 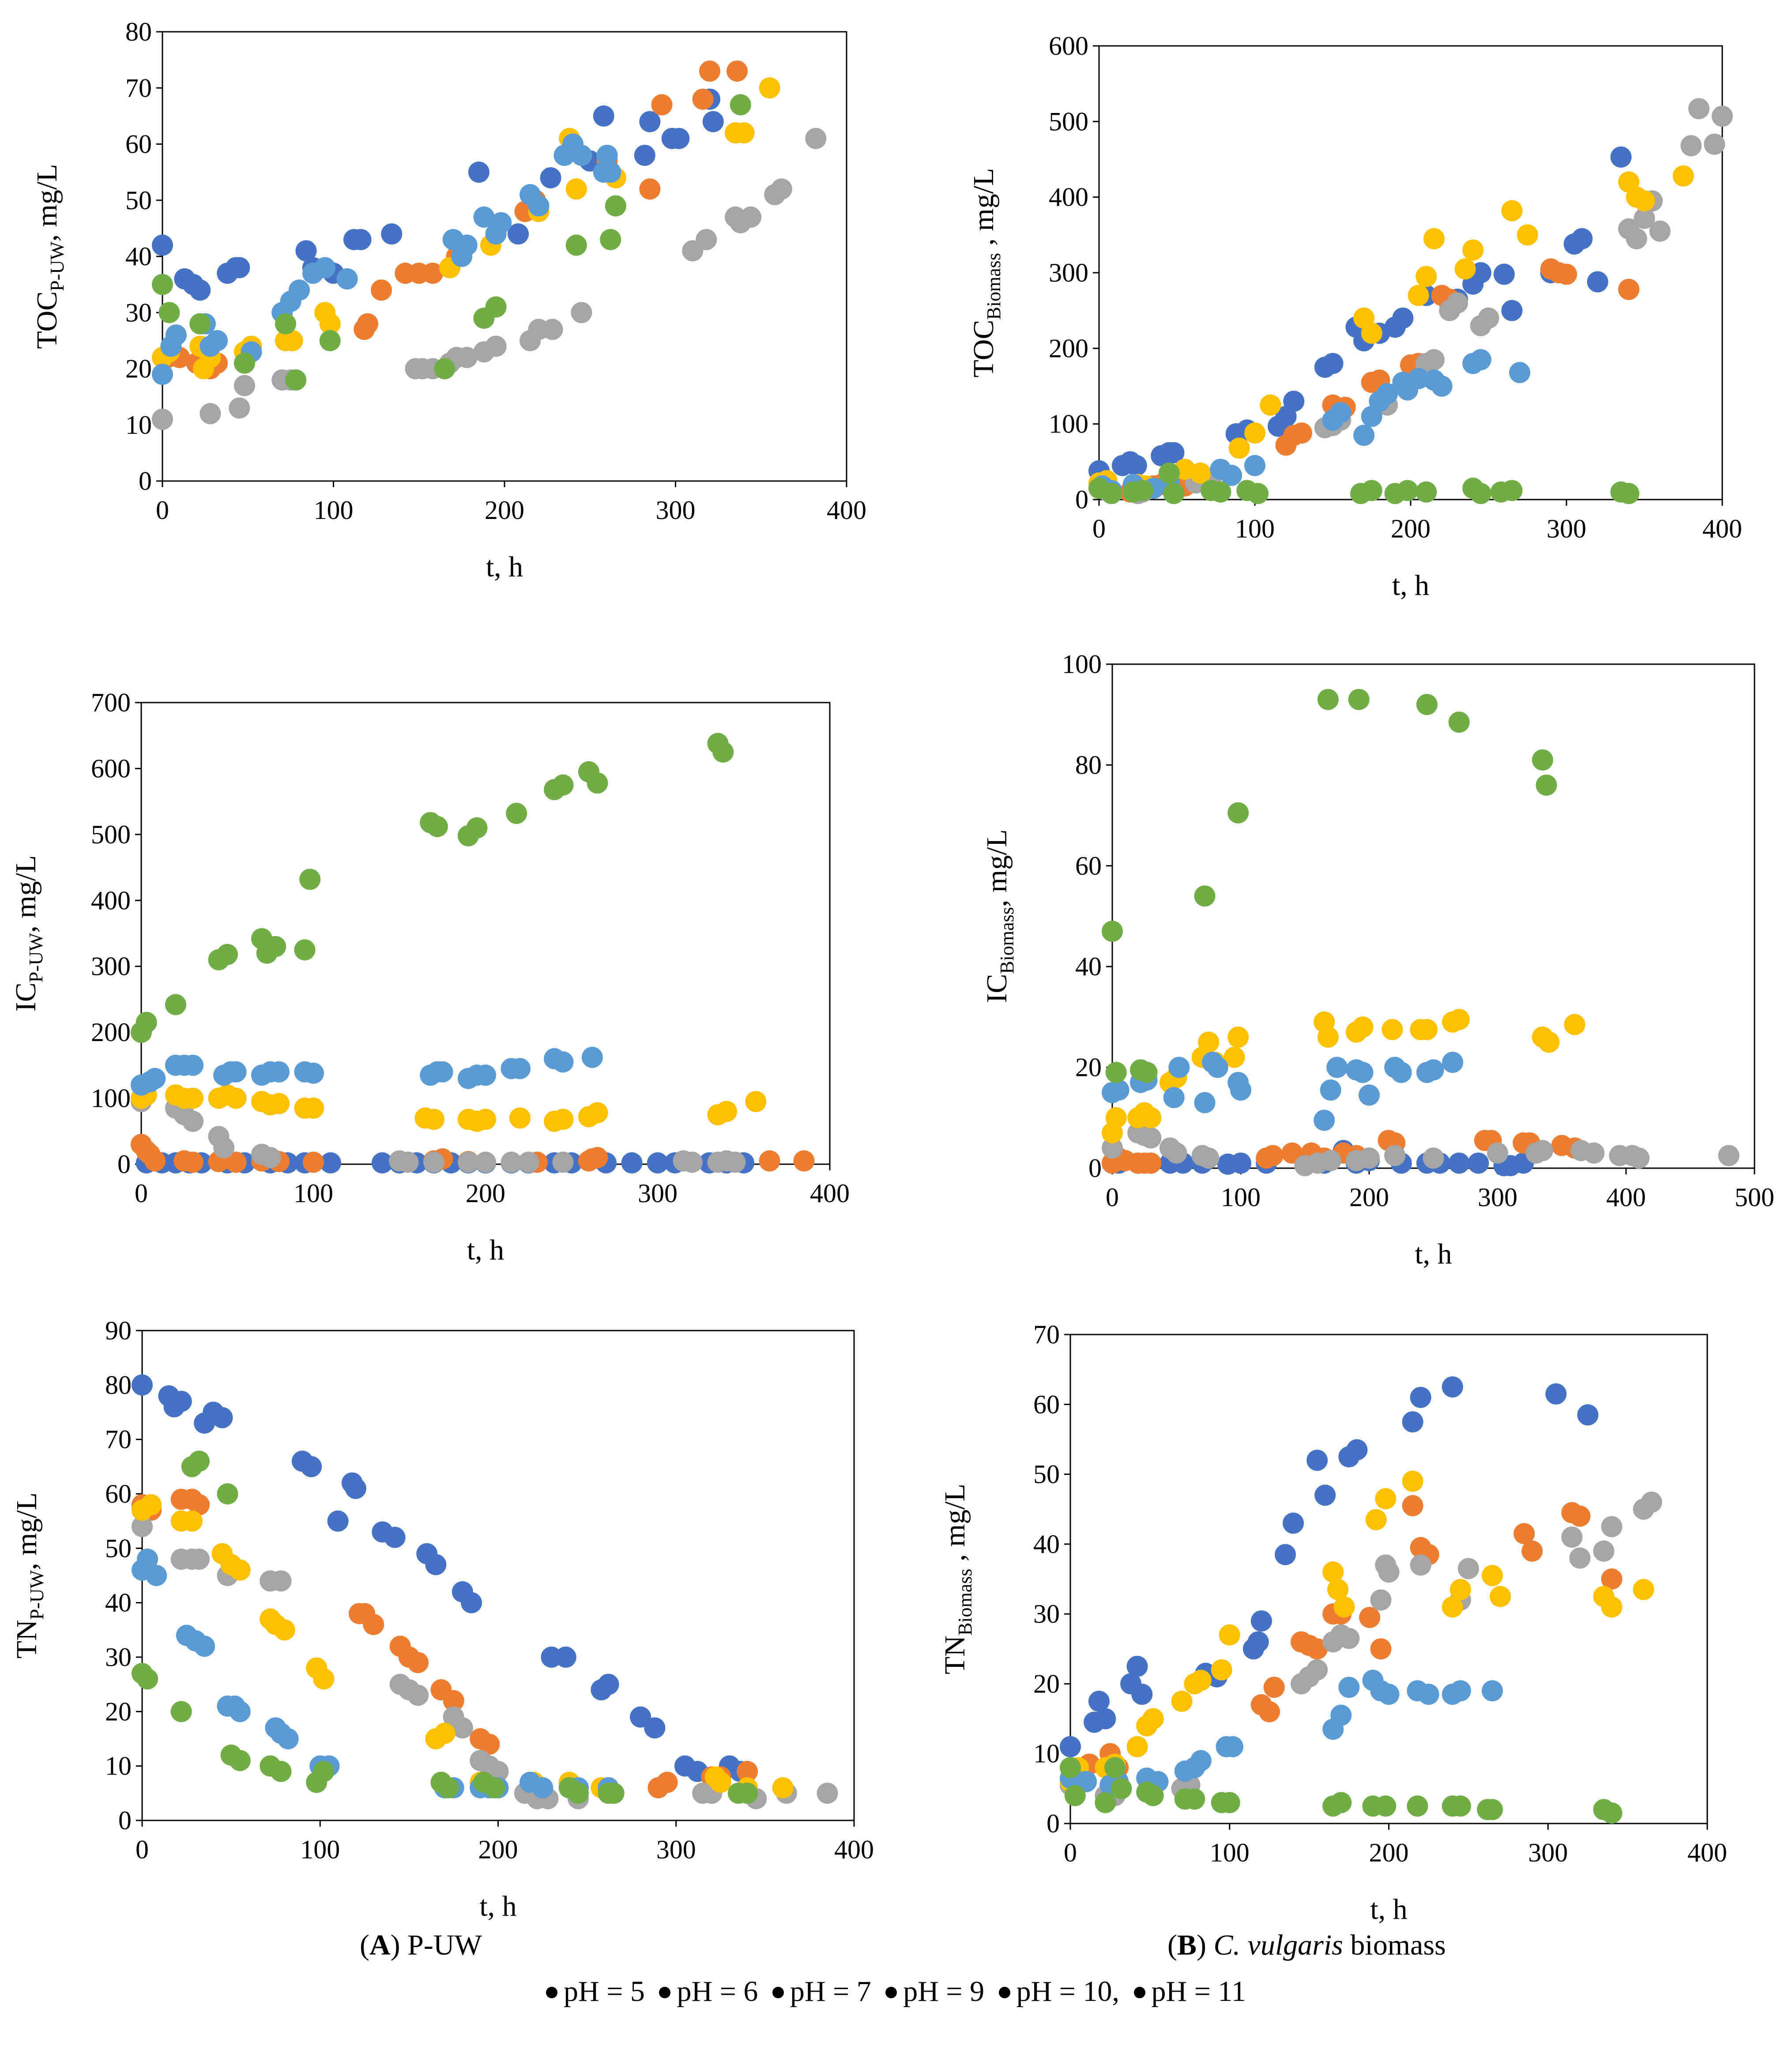 What do you see at coordinates (141, 1193) in the screenshot?
I see `x-tick-label: 0` at bounding box center [141, 1193].